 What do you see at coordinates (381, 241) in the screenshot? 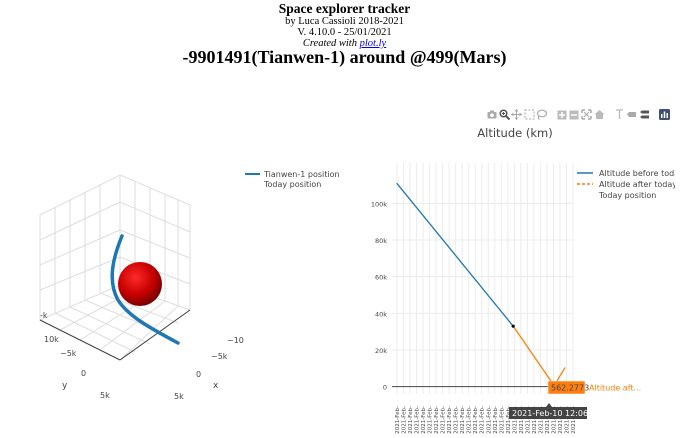
I see `y-tick-label: 80k` at bounding box center [381, 241].